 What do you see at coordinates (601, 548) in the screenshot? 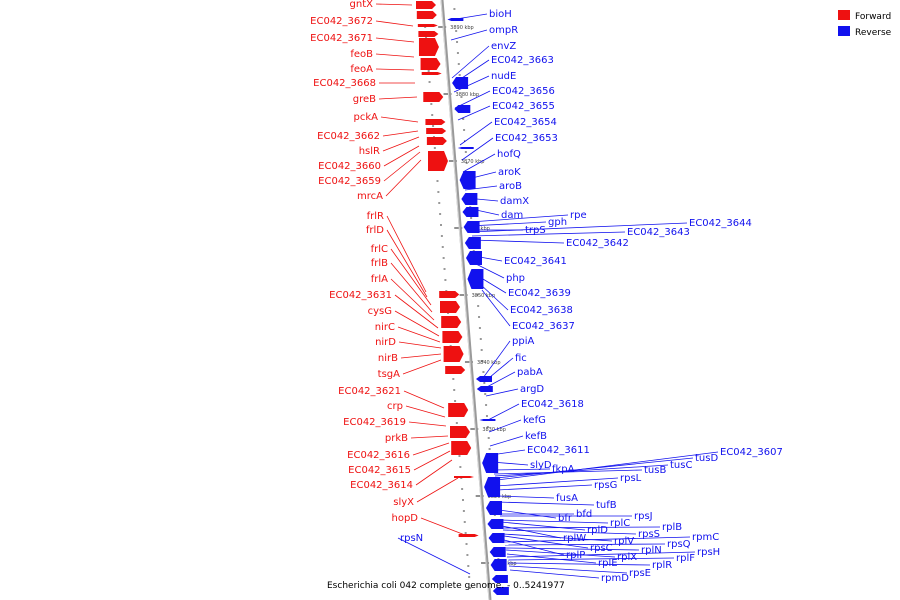
I see `gene-label-reverse: rpsC` at bounding box center [601, 548].